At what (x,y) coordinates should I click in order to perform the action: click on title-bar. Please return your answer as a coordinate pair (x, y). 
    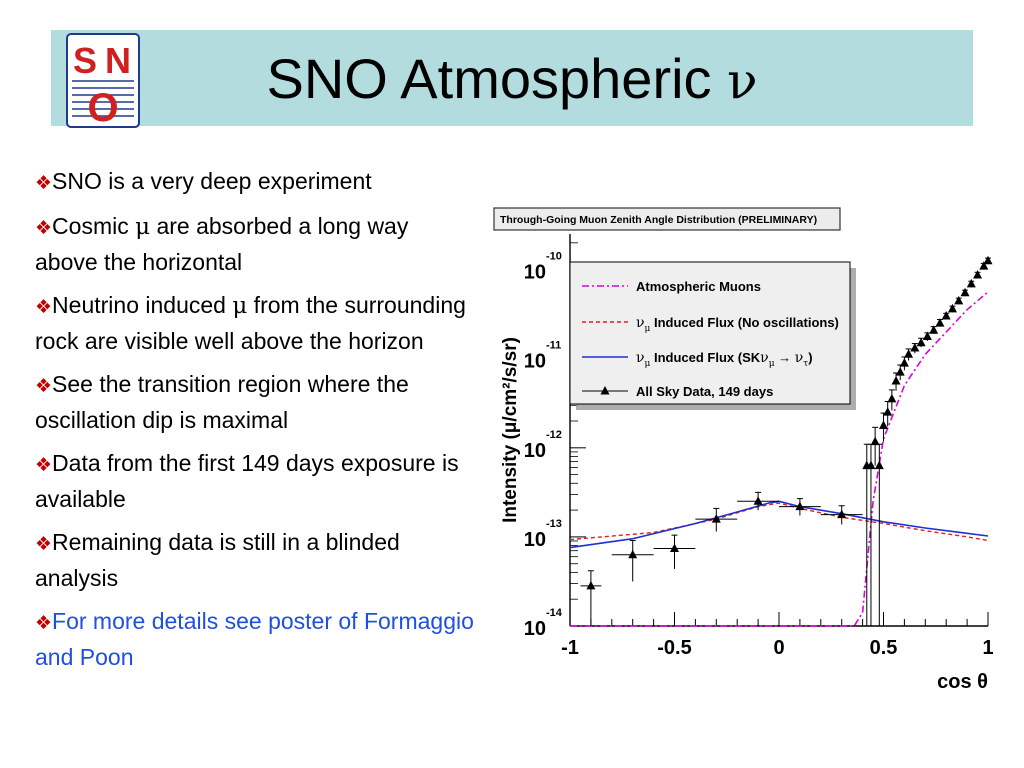
    Looking at the image, I should click on (512, 78).